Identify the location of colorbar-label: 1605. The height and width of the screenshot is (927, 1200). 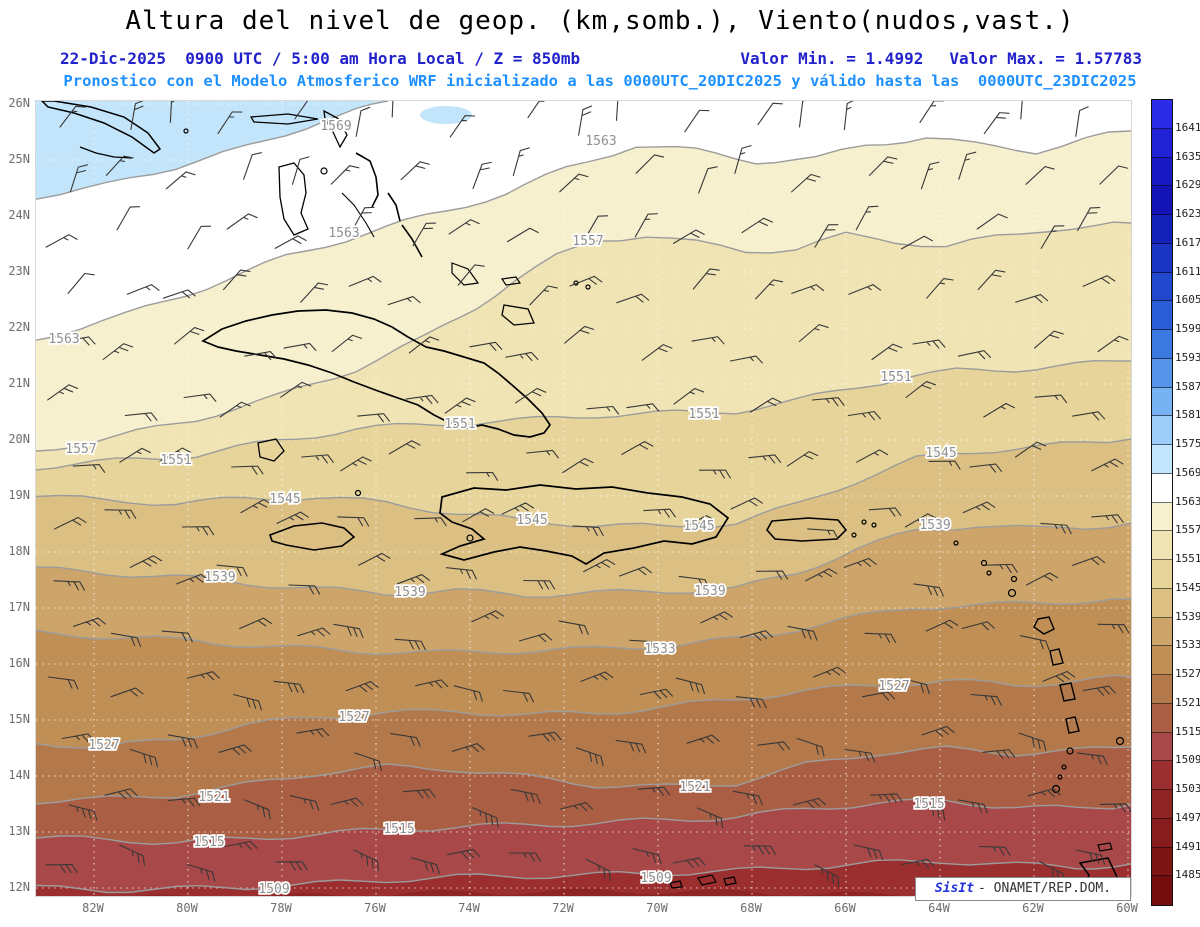
(1187, 300).